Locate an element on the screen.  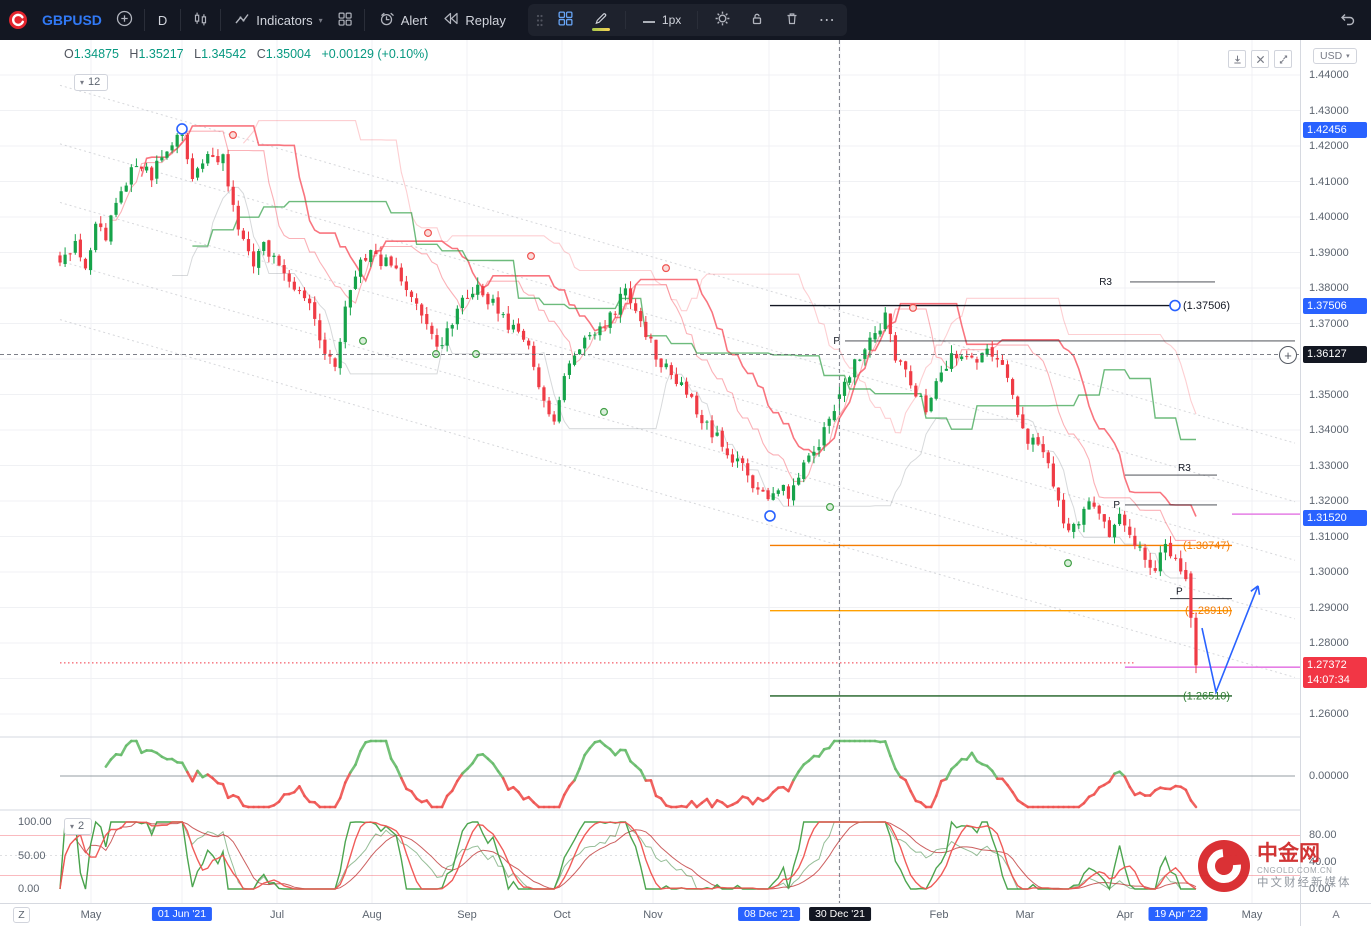
lock-button is located at coordinates (757, 20).